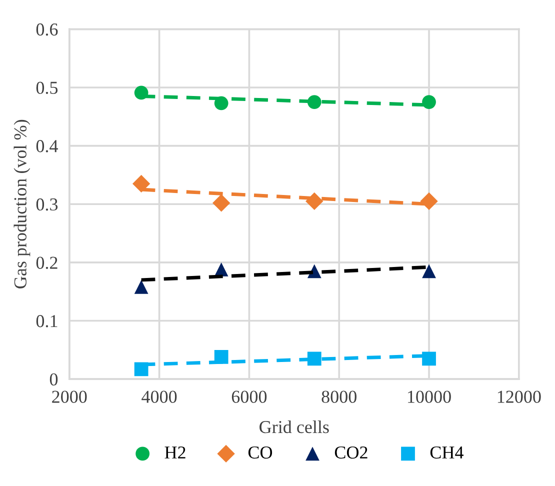  Describe the element at coordinates (175, 452) in the screenshot. I see `legend-label: H2` at that location.